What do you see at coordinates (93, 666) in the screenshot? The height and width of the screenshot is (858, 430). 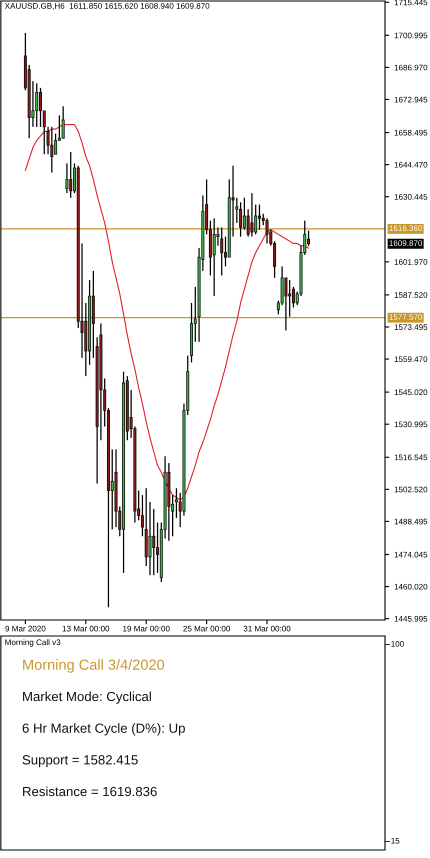 I see `text: Morning Call 3/4/2020` at bounding box center [93, 666].